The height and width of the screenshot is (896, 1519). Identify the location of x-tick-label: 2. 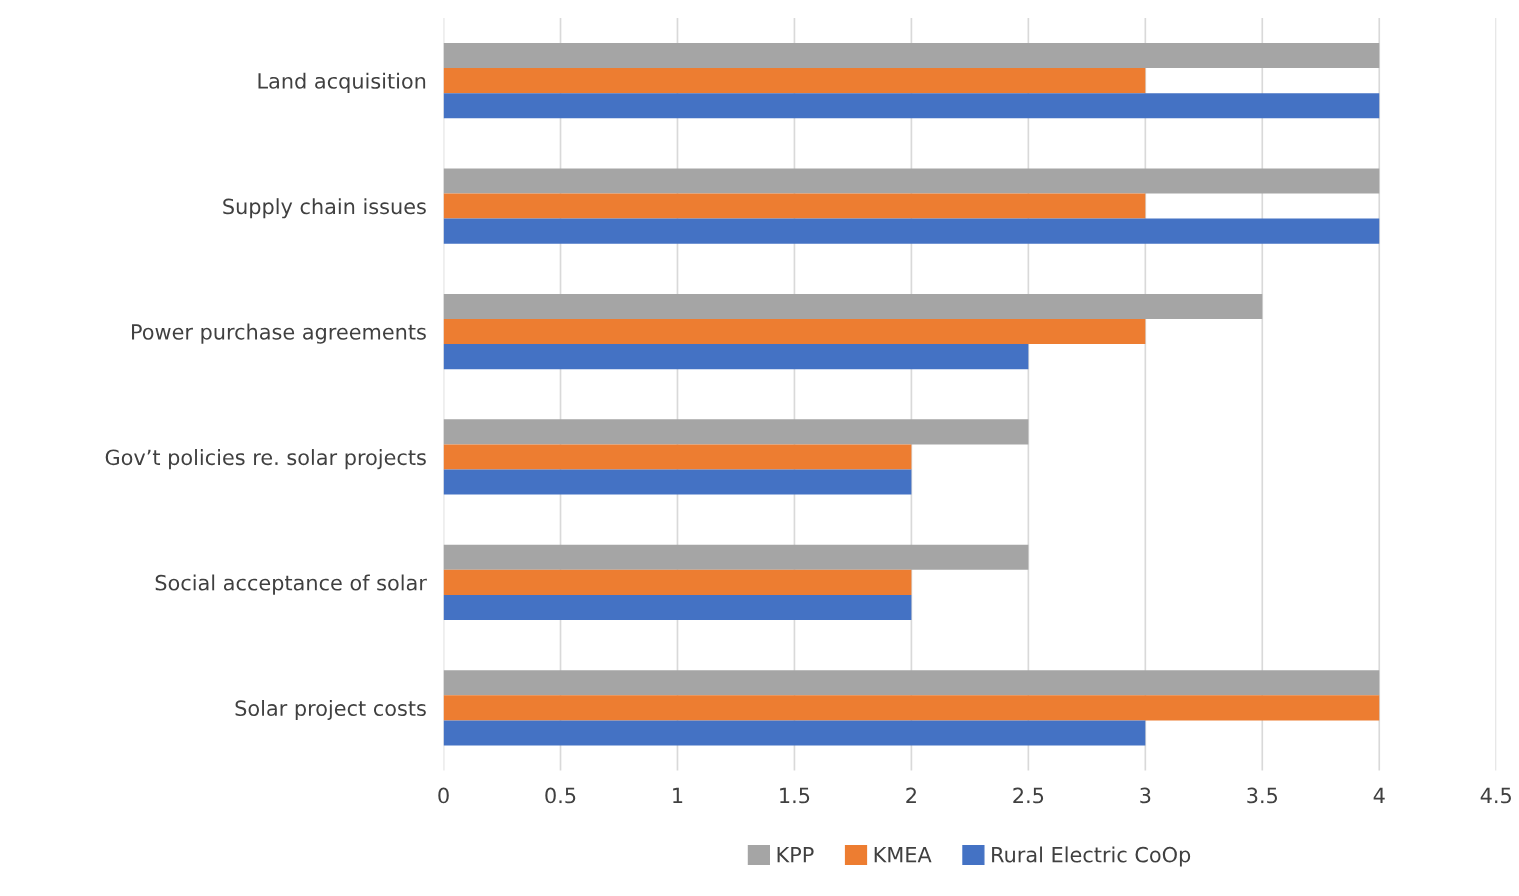
(911, 795).